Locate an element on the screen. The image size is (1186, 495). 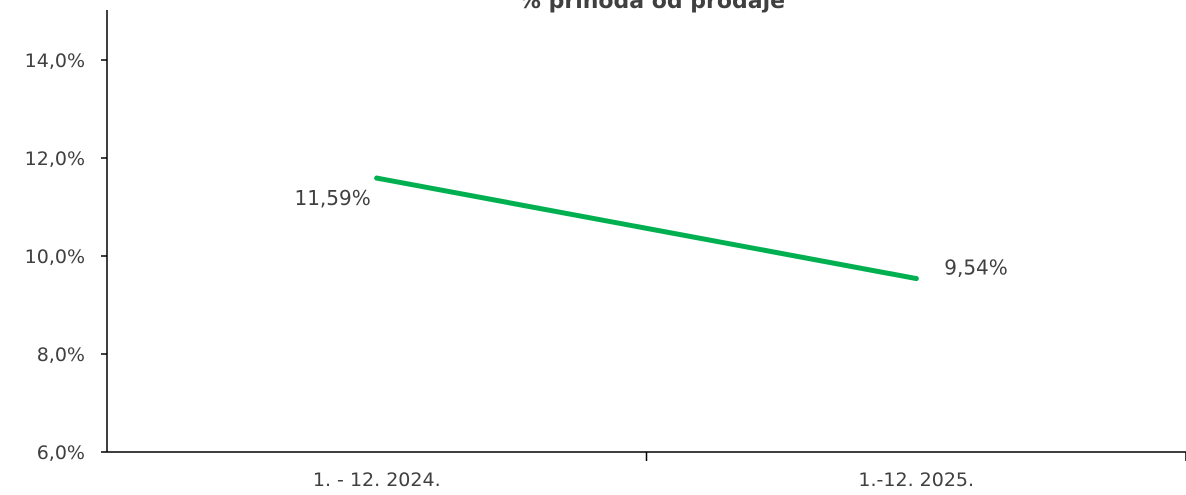
data-labels: 11,59% 9,54% is located at coordinates (650, 232).